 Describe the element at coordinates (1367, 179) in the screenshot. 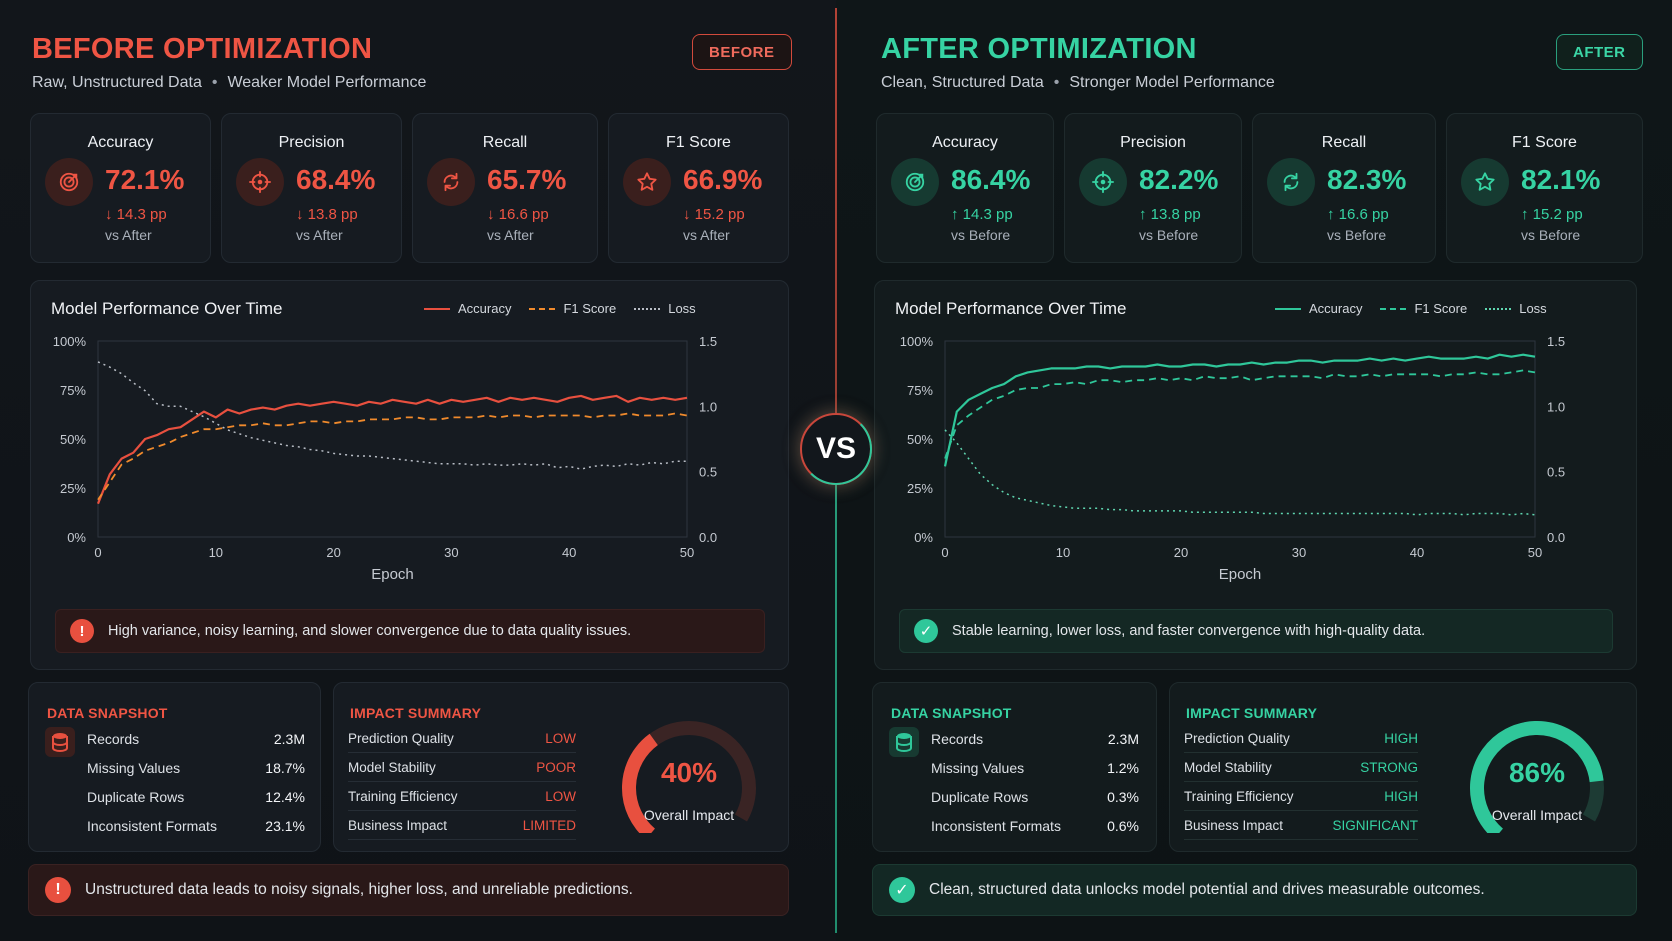

I see `metric-value: 82.3%` at that location.